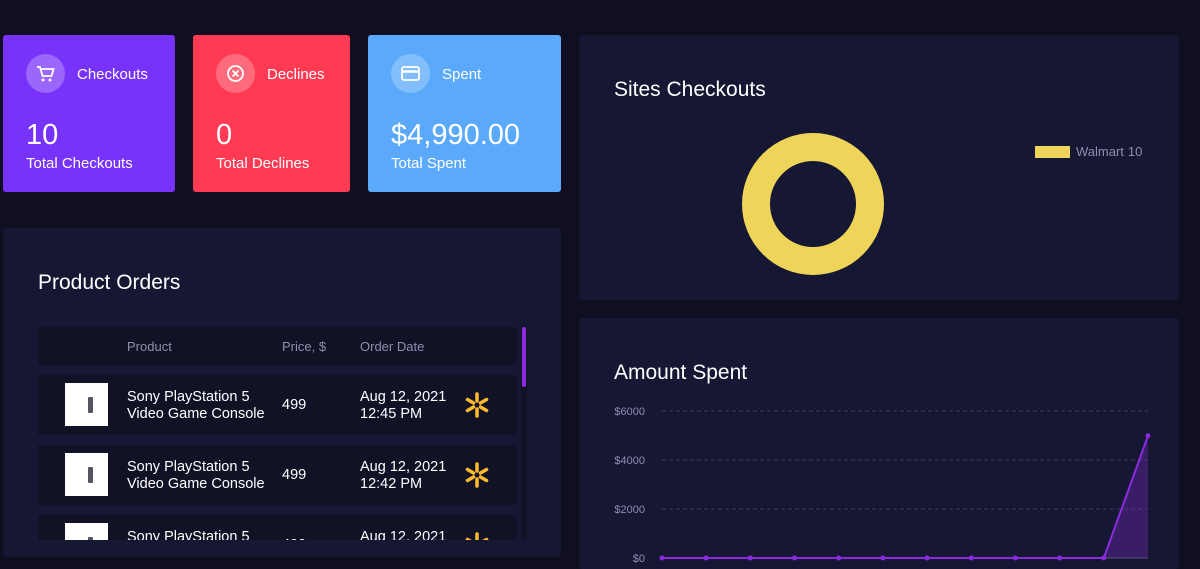 The image size is (1200, 569). I want to click on card-value: 0, so click(224, 135).